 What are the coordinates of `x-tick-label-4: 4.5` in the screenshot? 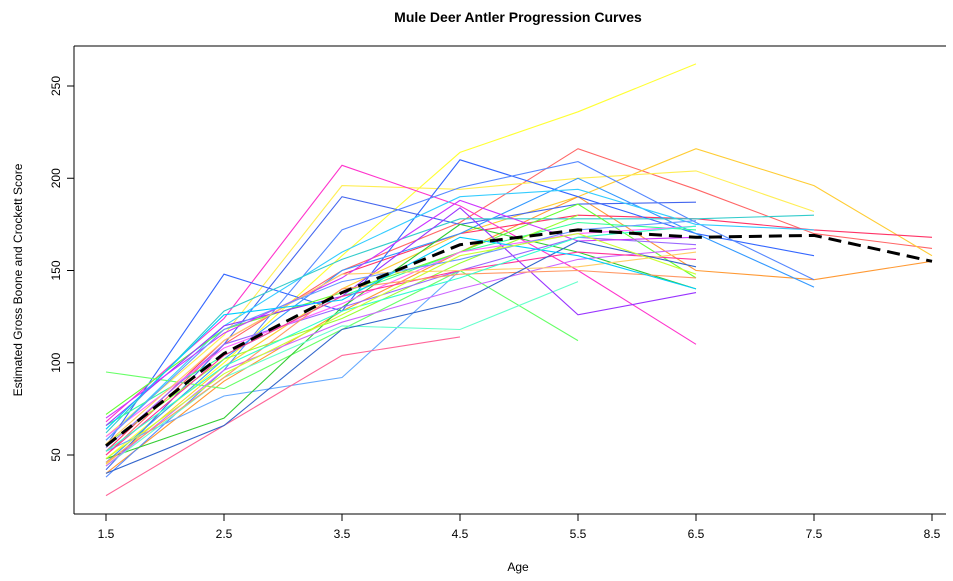 It's located at (460, 534).